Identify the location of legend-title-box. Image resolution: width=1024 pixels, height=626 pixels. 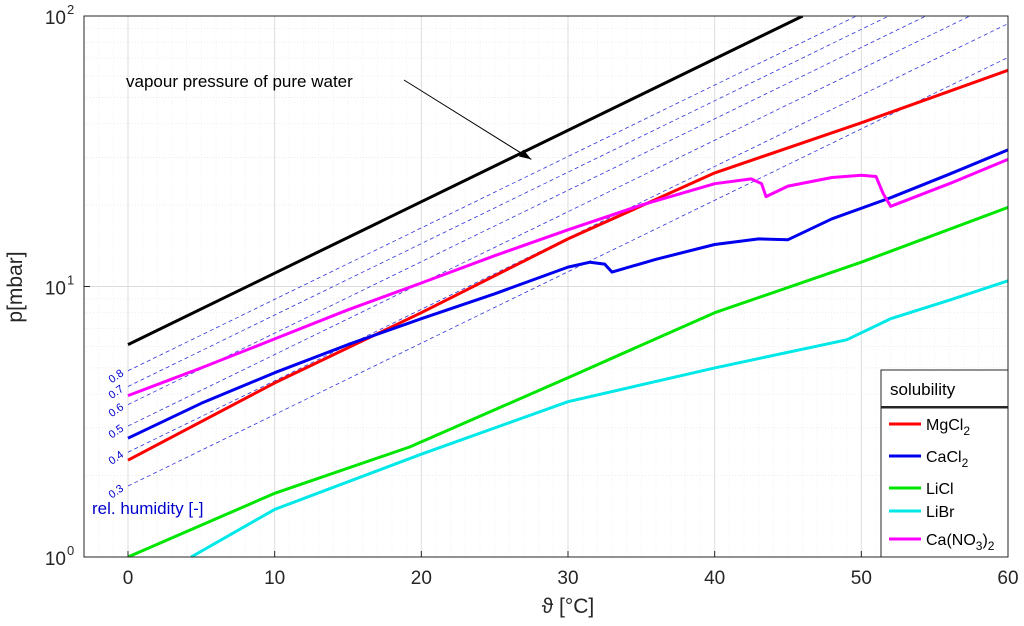
(944, 389).